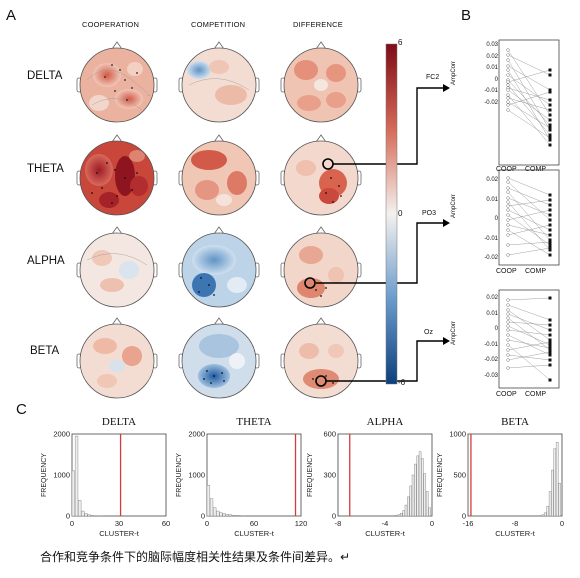 The height and width of the screenshot is (578, 580). What do you see at coordinates (506, 394) in the screenshot?
I see `xtick-coop-3: COOP` at bounding box center [506, 394].